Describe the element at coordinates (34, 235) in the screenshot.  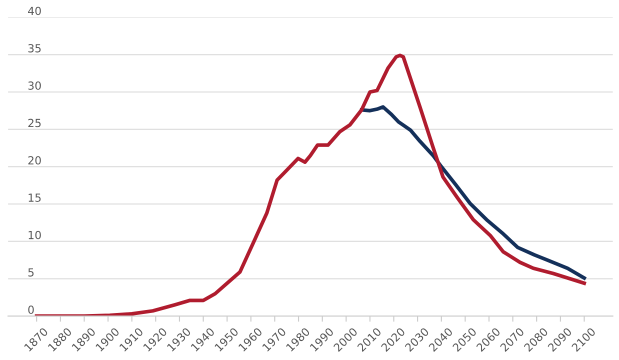
I see `y-tick-label: 10` at that location.